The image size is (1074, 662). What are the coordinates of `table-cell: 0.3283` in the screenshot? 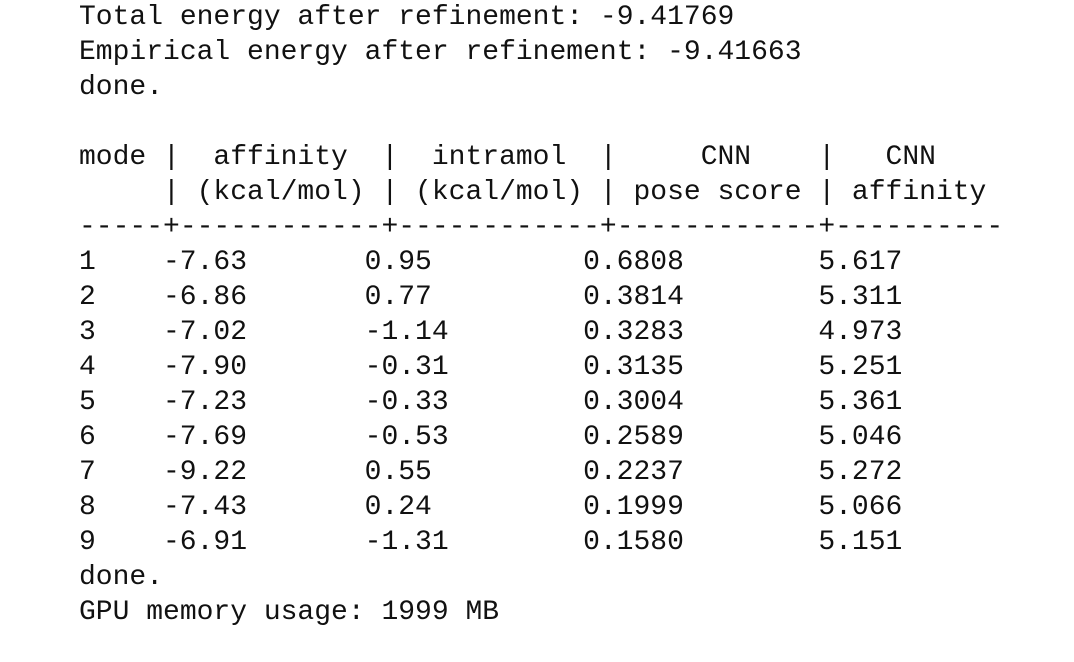 It's located at (633, 332).